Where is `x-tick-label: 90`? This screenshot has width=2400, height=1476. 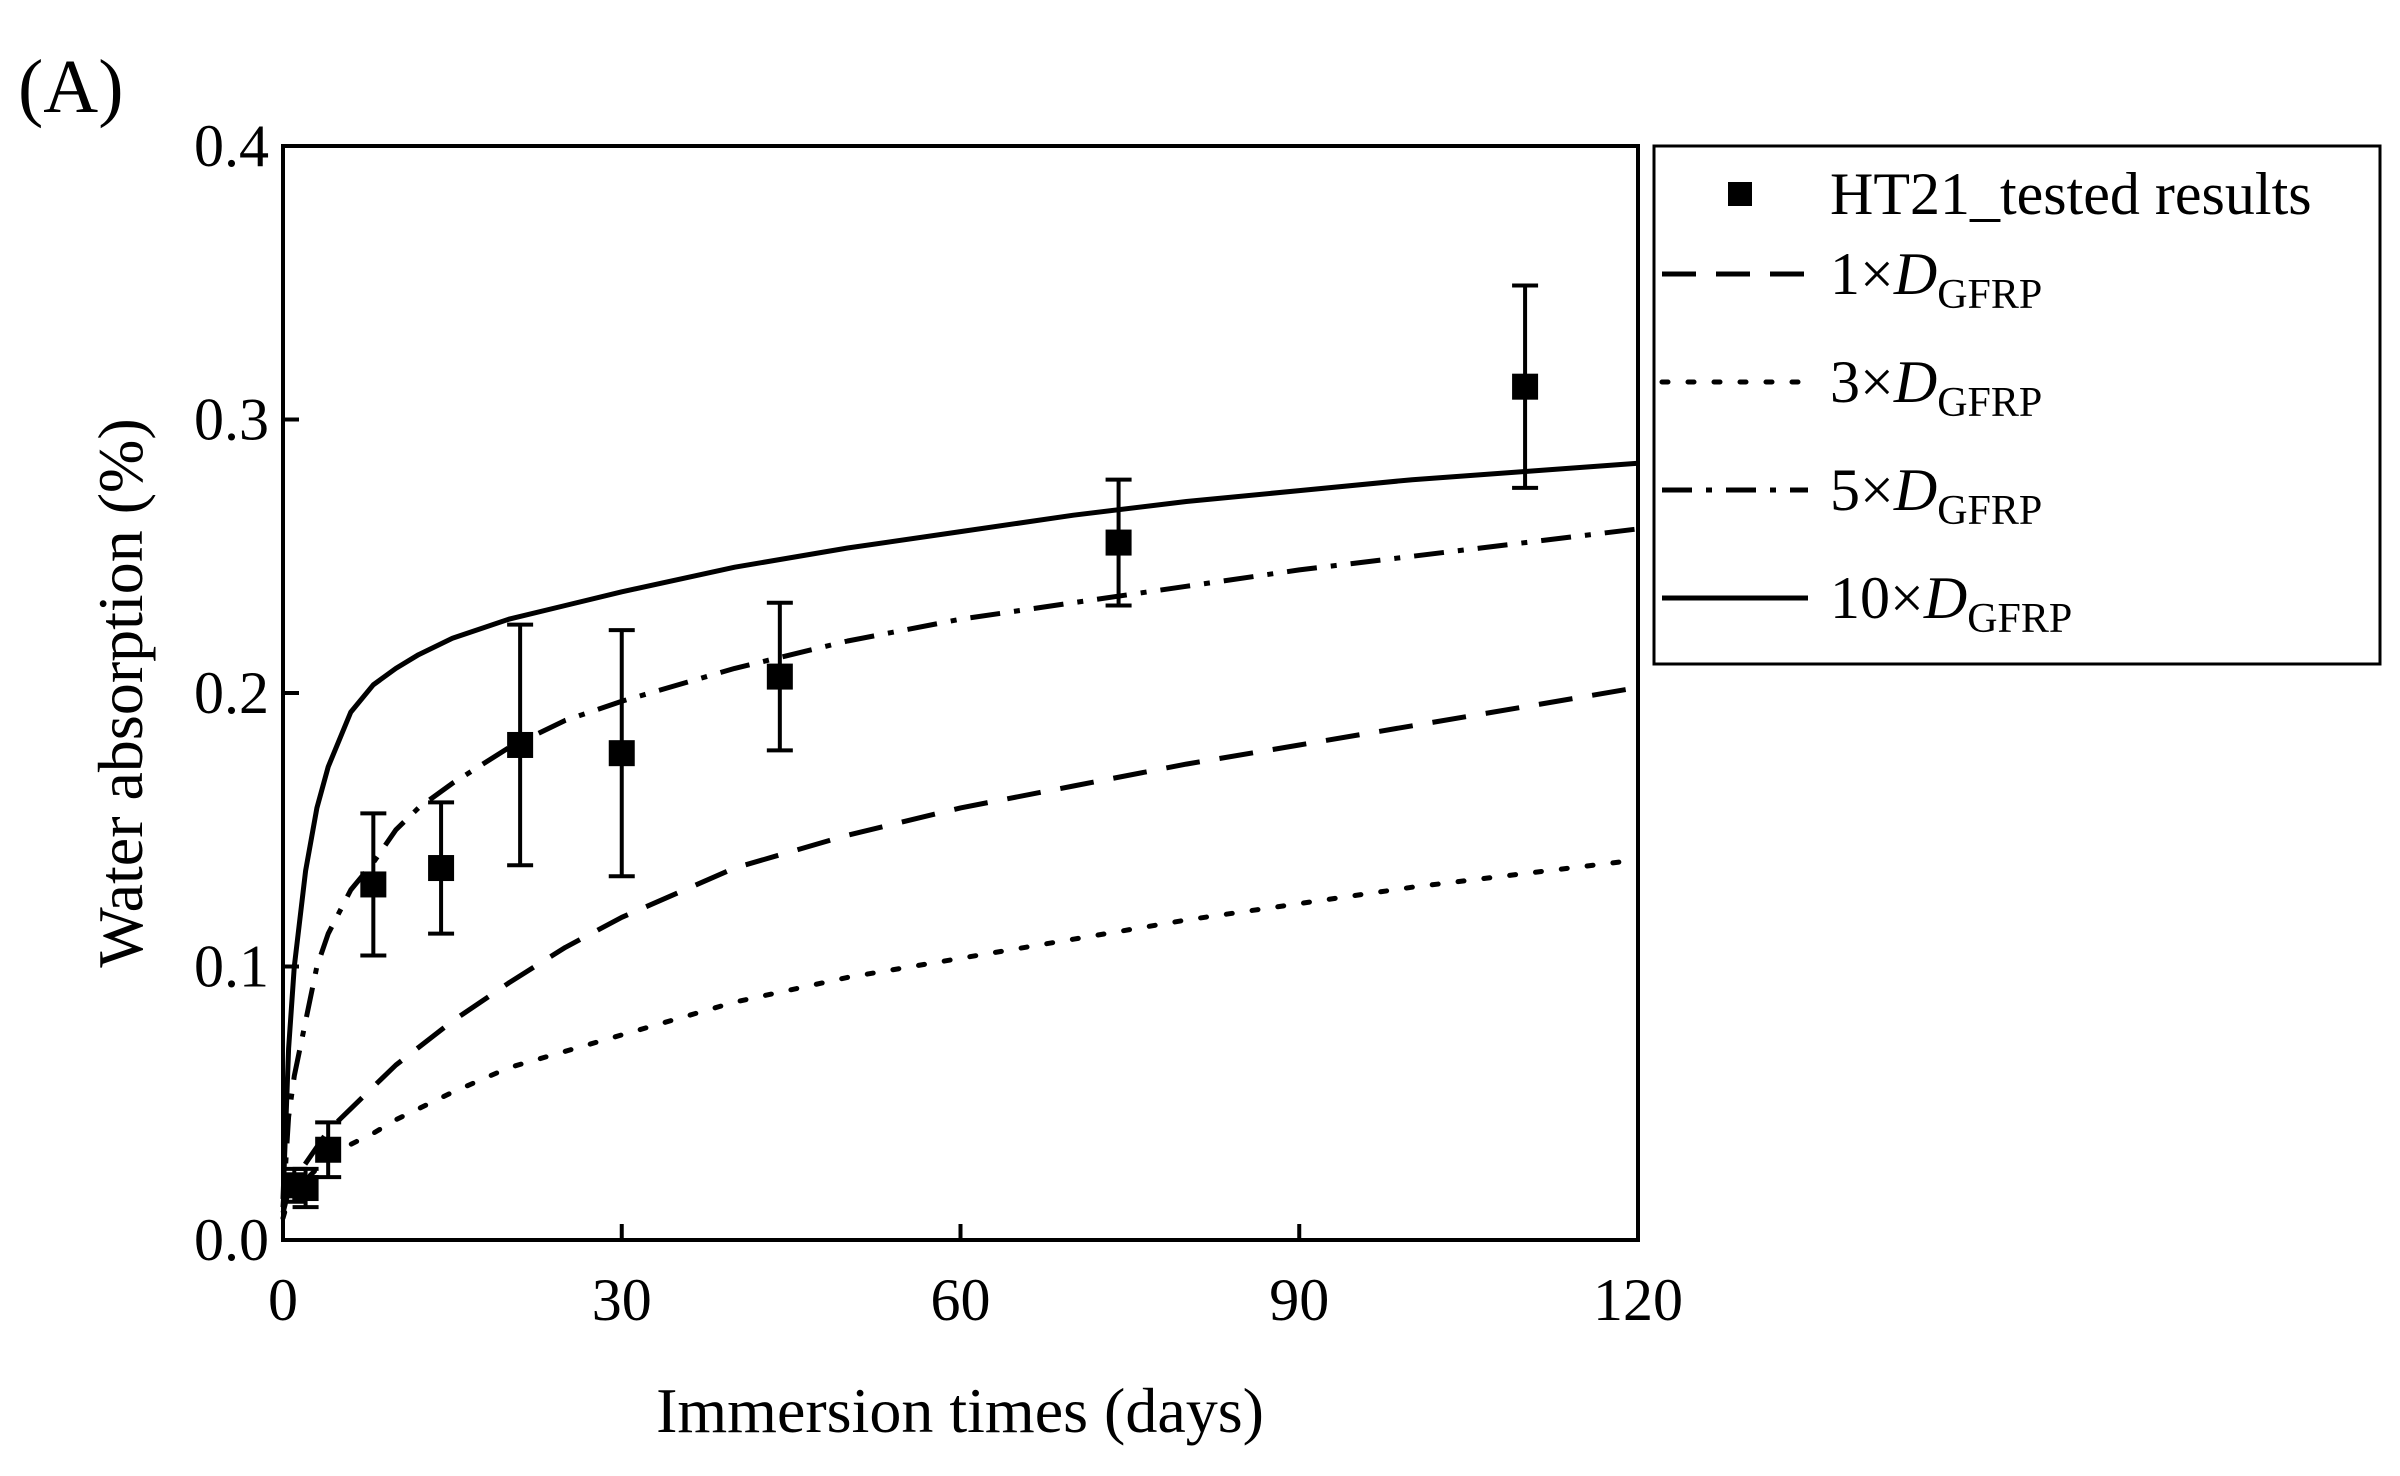 x-tick-label: 90 is located at coordinates (1299, 1300).